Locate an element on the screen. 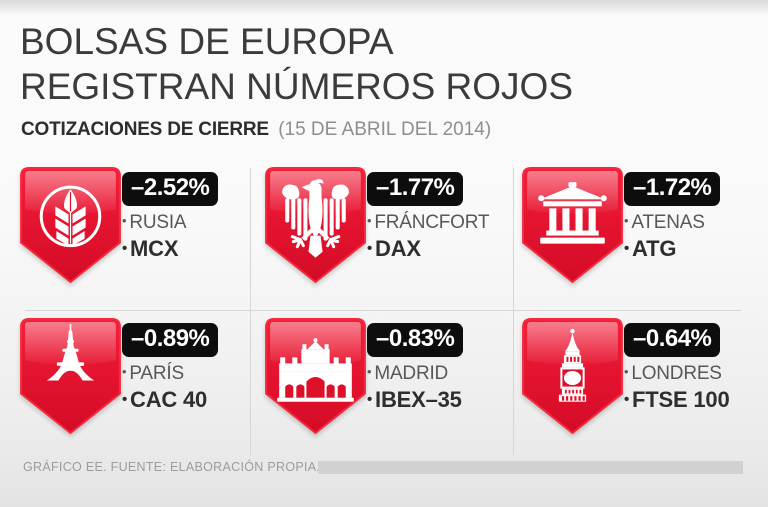 This screenshot has height=507, width=768. city-label: • RUSIA is located at coordinates (154, 222).